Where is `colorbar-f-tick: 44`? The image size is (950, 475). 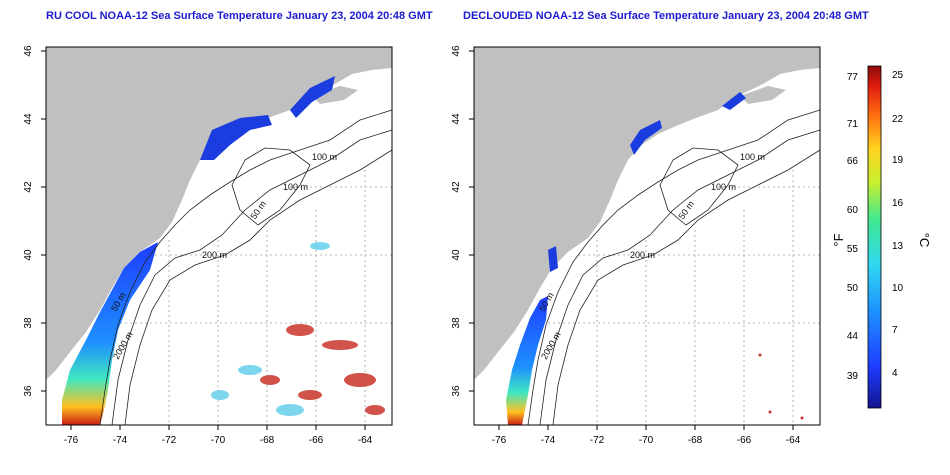 colorbar-f-tick: 44 is located at coordinates (853, 336).